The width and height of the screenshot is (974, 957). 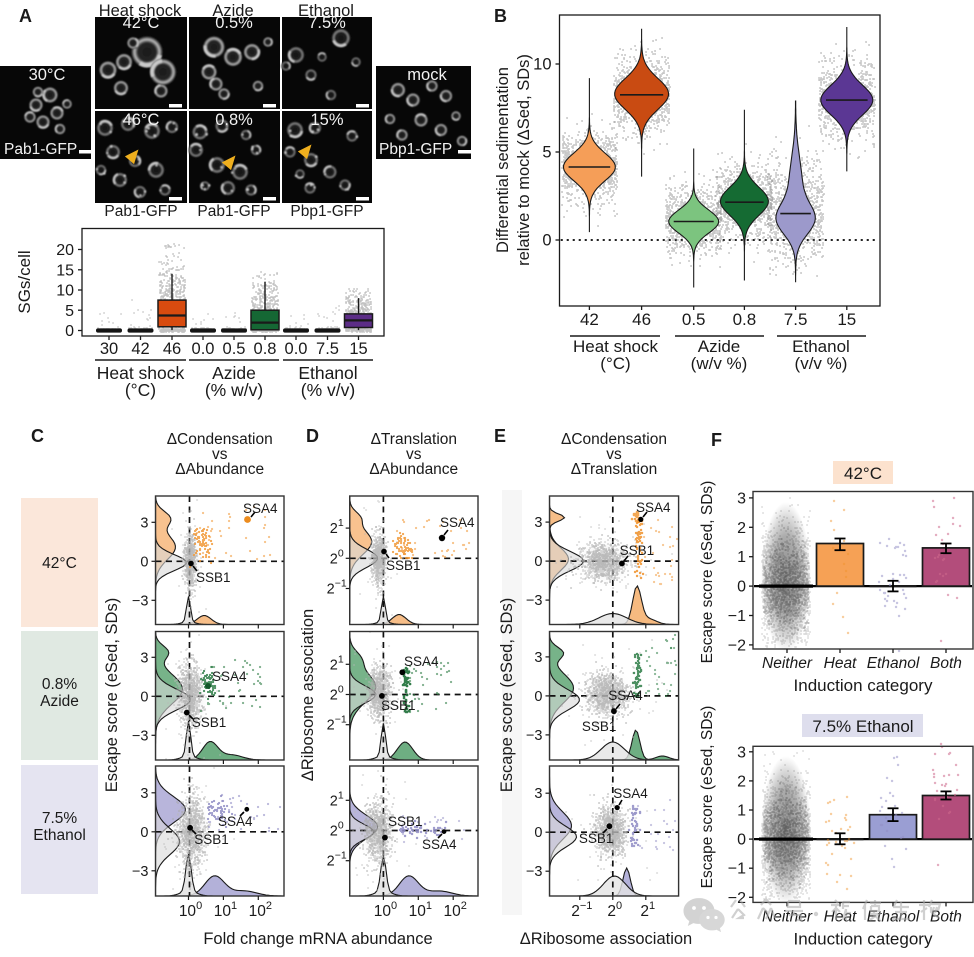 What do you see at coordinates (308, 695) in the screenshot?
I see `svg-text: ΔRibosome association` at bounding box center [308, 695].